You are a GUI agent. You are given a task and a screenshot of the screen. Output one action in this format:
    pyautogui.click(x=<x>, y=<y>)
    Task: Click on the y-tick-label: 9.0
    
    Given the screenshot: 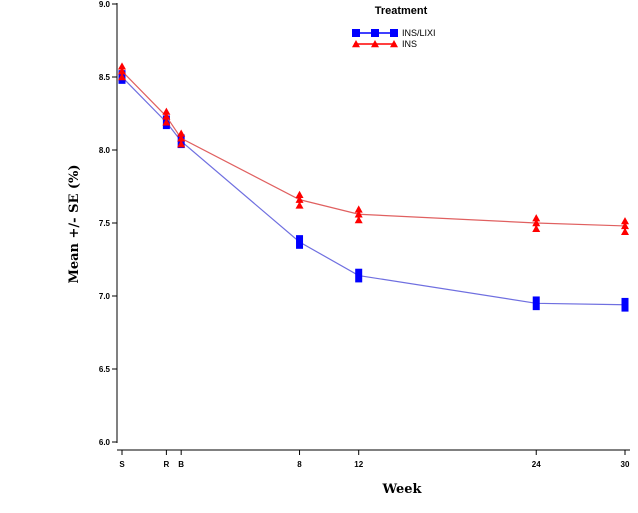 What is the action you would take?
    pyautogui.click(x=105, y=4)
    